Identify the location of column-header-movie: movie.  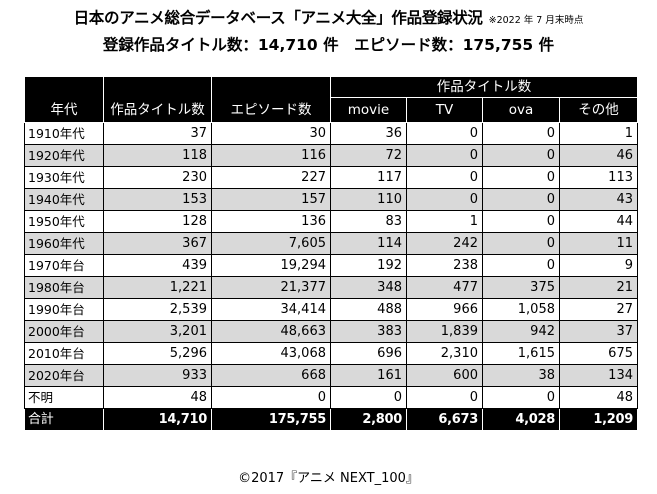
(368, 110).